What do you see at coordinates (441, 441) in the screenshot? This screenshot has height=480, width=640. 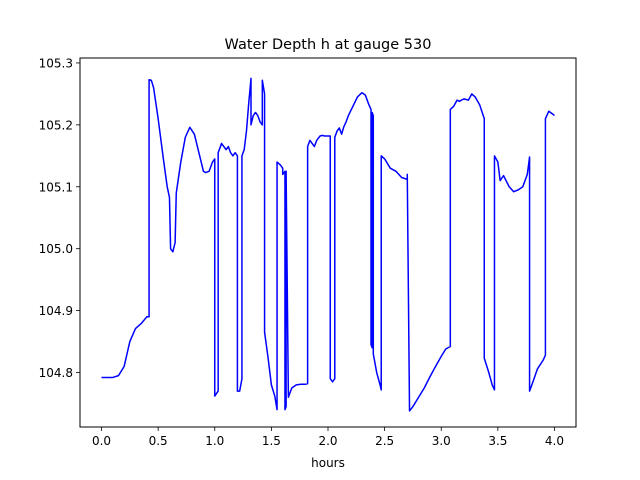 I see `x-tick-label: 3.0` at bounding box center [441, 441].